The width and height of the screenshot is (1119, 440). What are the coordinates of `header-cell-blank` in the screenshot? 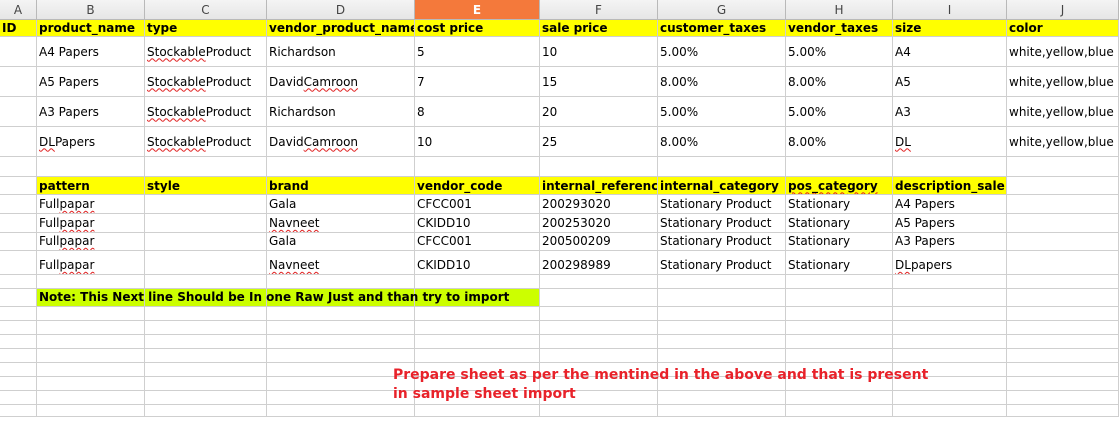 It's located at (1063, 185).